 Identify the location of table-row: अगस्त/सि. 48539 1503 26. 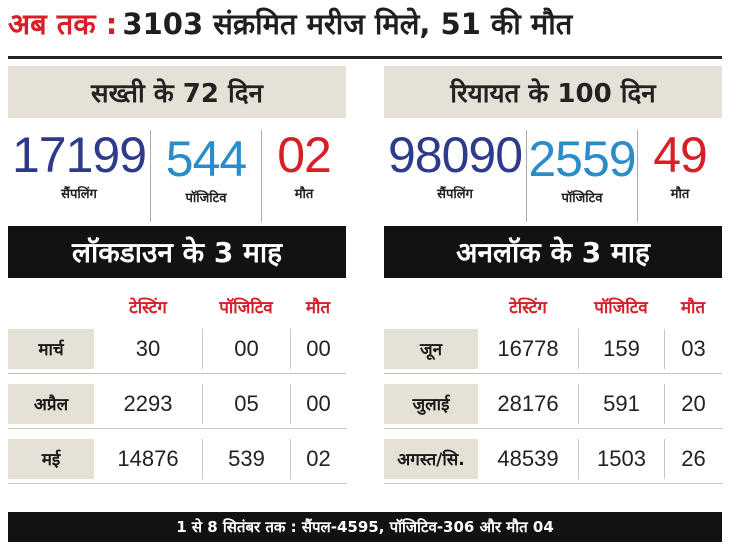
(553, 459).